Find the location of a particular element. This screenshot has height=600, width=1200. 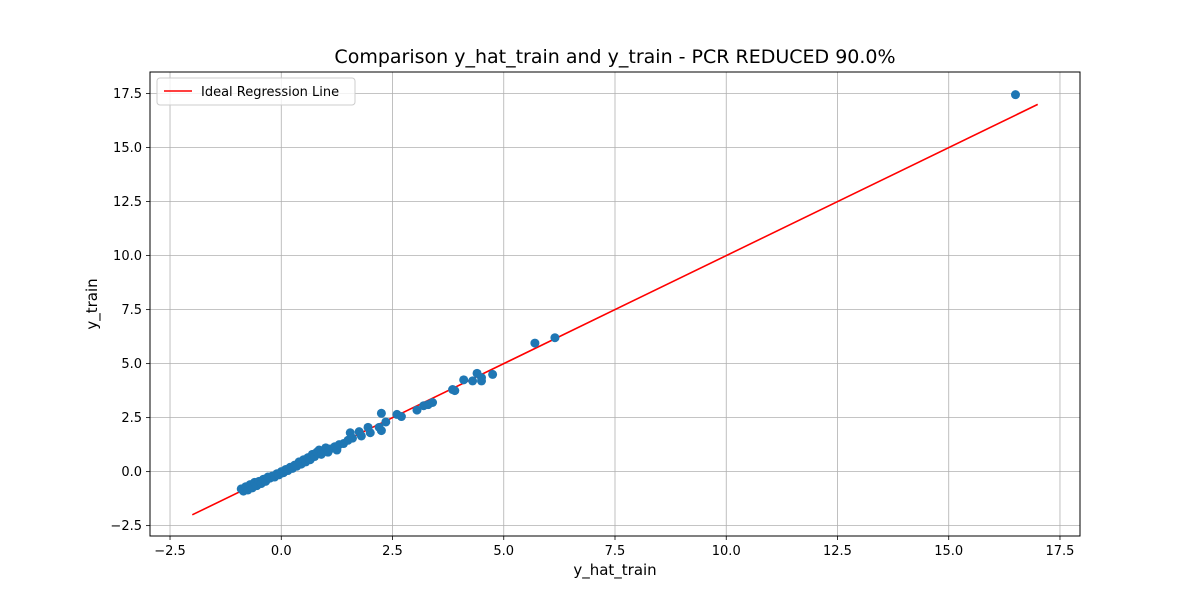

y-axis-label: y_train is located at coordinates (92, 303).